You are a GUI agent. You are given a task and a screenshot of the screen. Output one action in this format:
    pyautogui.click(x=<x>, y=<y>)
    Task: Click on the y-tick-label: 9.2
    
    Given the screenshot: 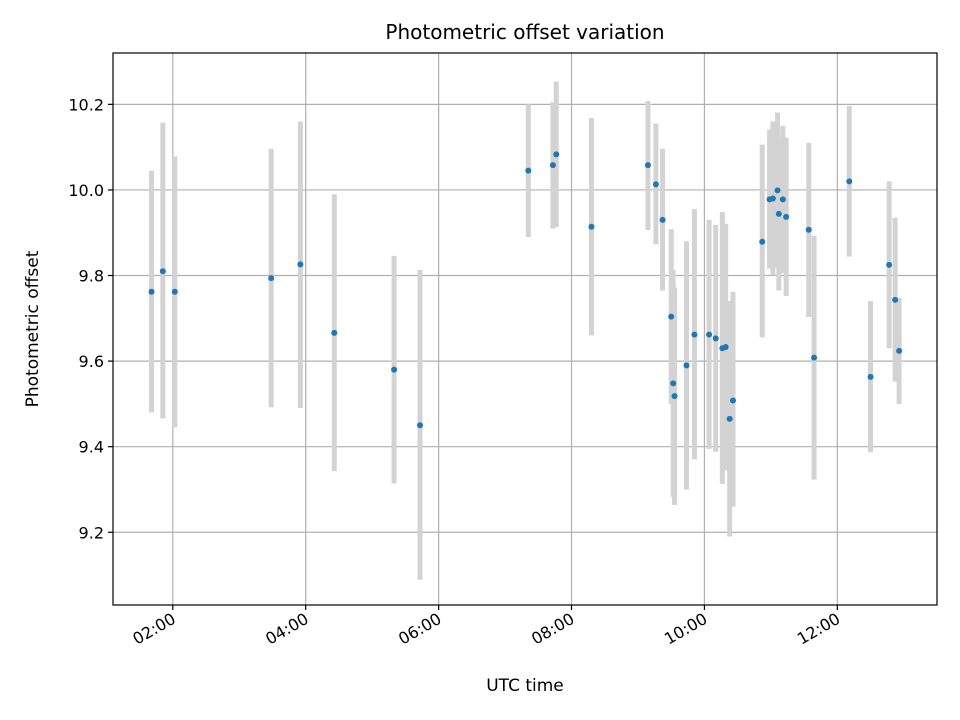 What is the action you would take?
    pyautogui.click(x=91, y=532)
    